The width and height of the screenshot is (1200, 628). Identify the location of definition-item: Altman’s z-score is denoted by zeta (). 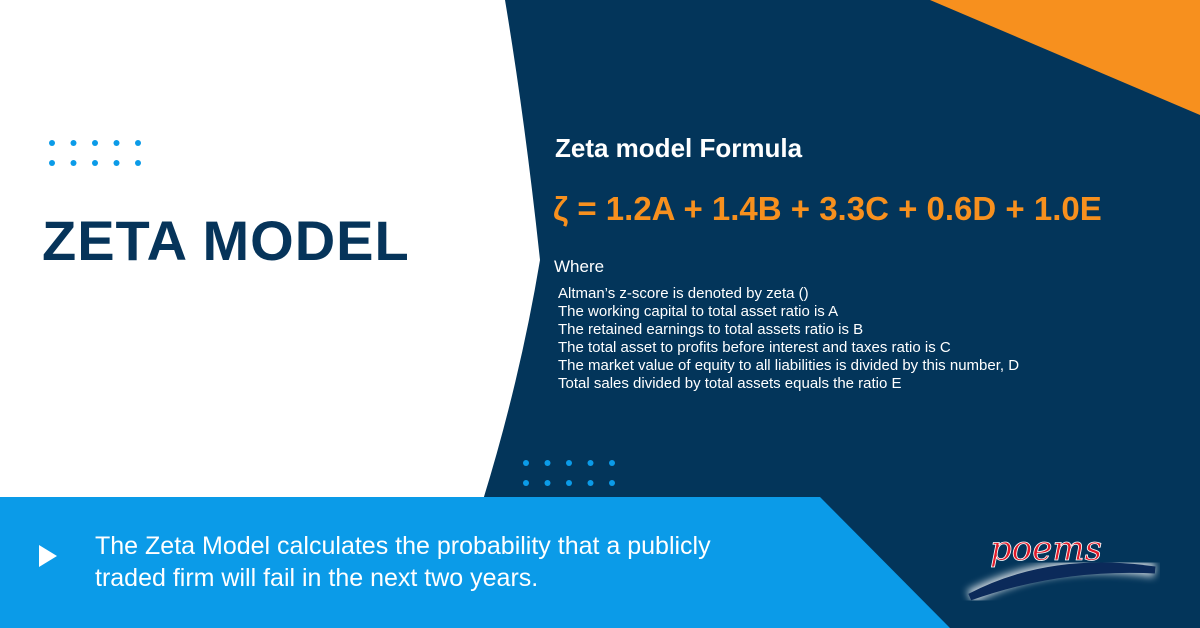
(683, 293).